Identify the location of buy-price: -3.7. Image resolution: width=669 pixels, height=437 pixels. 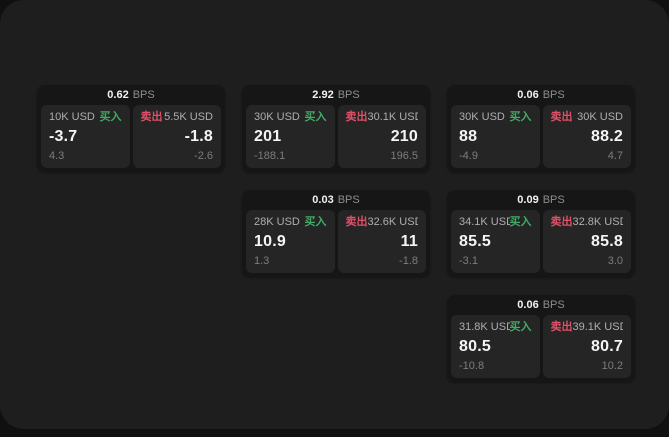
(63, 136).